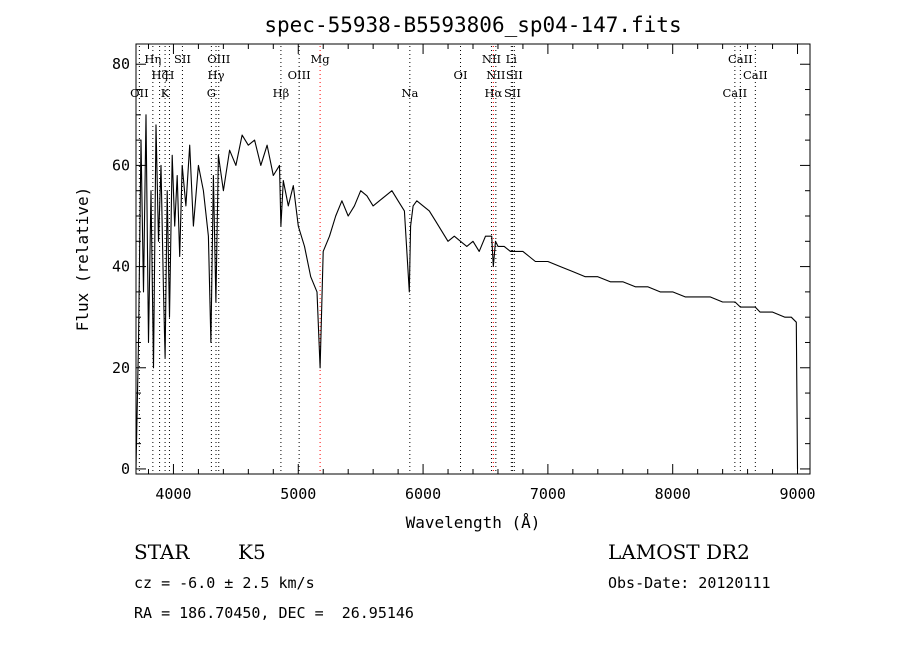 The image size is (900, 650). Describe the element at coordinates (423, 494) in the screenshot. I see `x-tick-label: 6000` at that location.